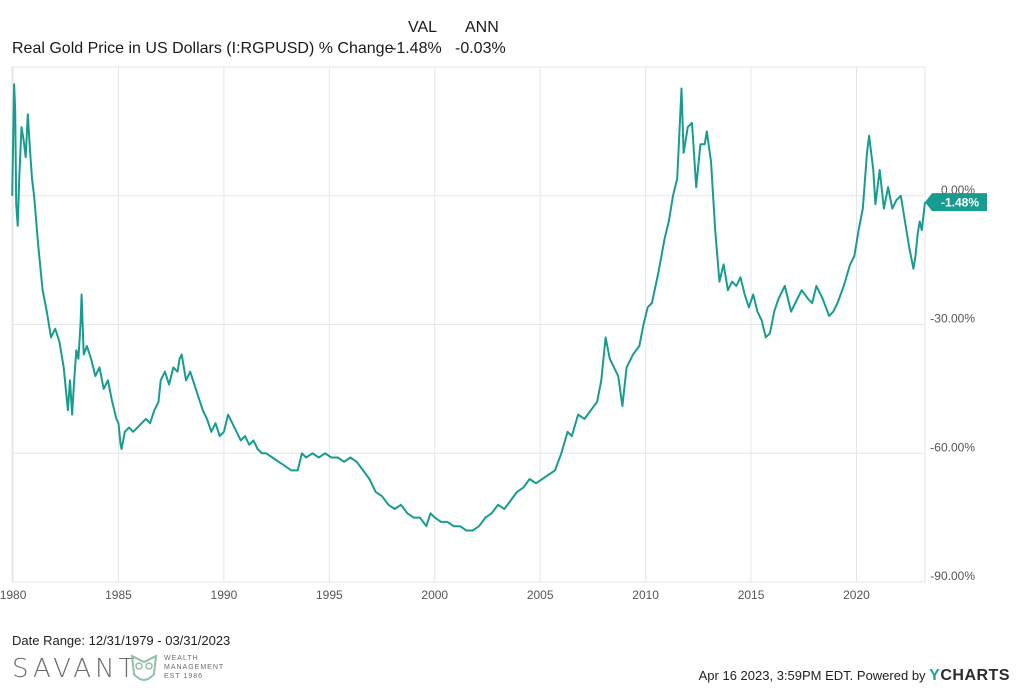 This screenshot has height=690, width=1024. What do you see at coordinates (975, 675) in the screenshot?
I see `ycharts-logo-rest: CHARTS` at bounding box center [975, 675].